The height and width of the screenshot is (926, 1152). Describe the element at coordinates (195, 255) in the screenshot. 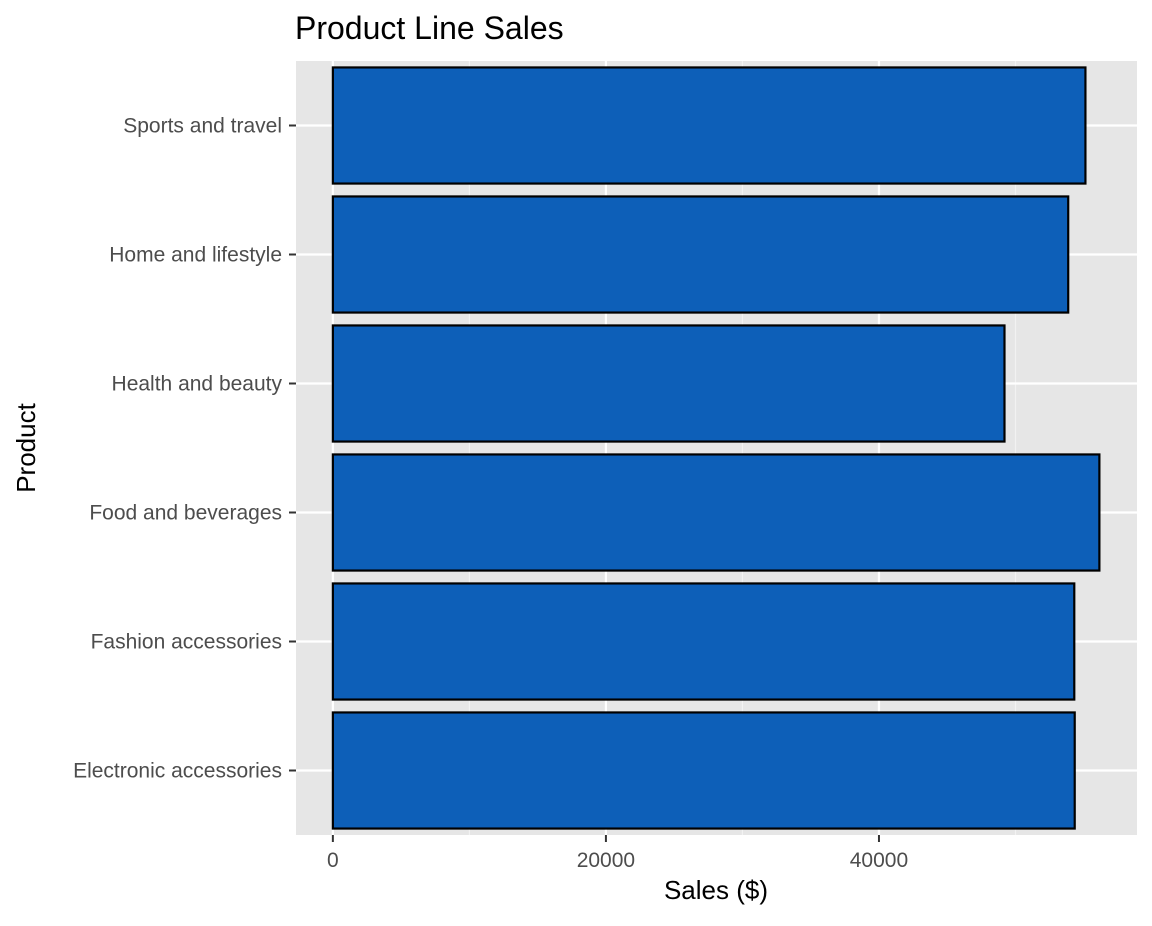

I see `y-tick-label: Home and lifestyle` at that location.